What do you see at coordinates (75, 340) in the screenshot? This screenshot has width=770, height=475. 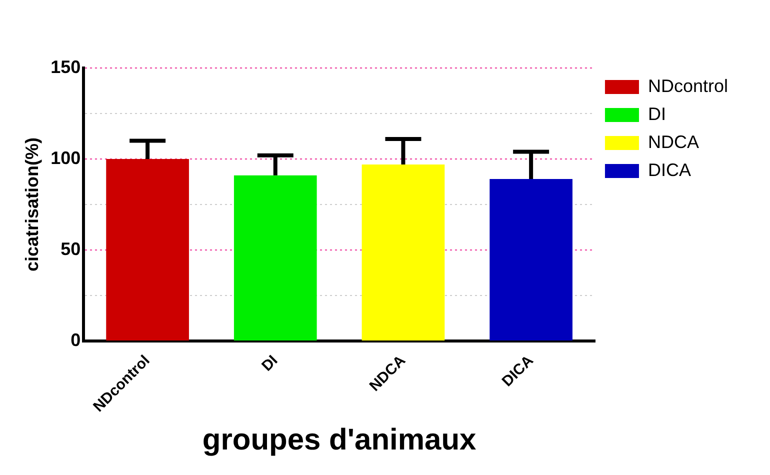 I see `y-tick-label: 0` at bounding box center [75, 340].